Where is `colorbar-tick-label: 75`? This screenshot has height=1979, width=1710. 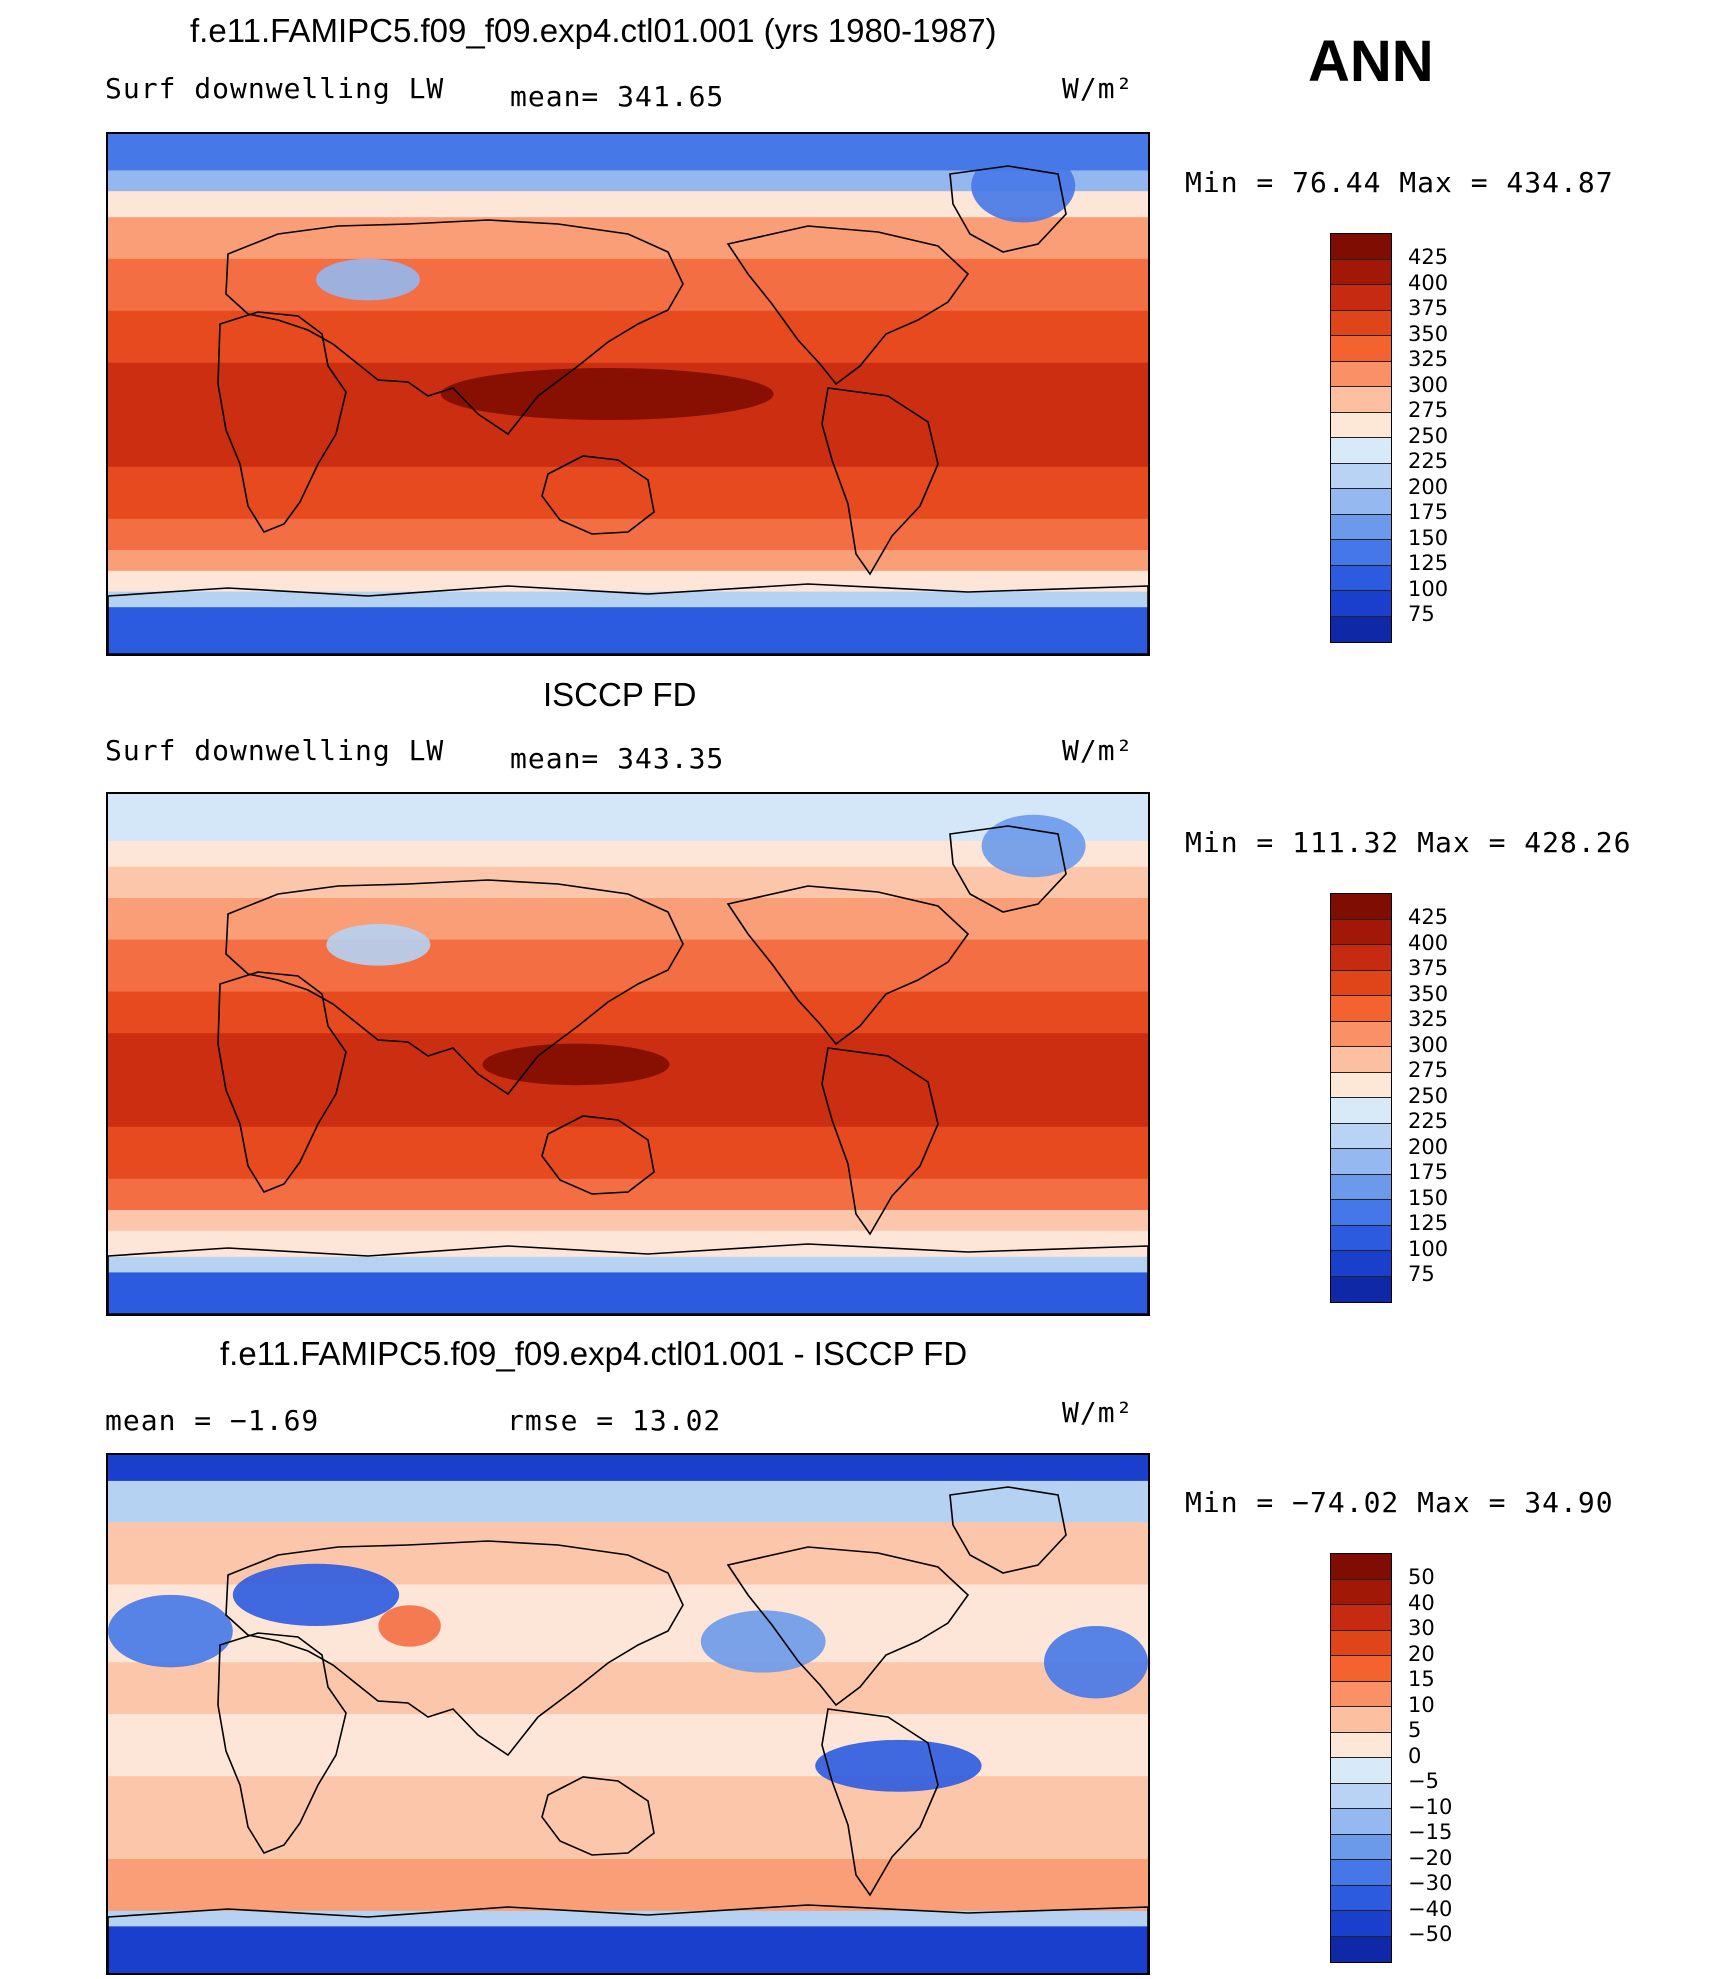
colorbar-tick-label: 75 is located at coordinates (1421, 1274).